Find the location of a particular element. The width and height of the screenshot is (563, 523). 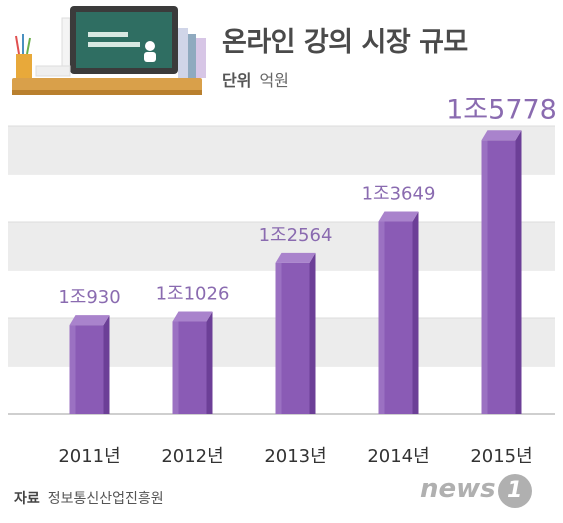

news1-logo: news 1 is located at coordinates (476, 491).